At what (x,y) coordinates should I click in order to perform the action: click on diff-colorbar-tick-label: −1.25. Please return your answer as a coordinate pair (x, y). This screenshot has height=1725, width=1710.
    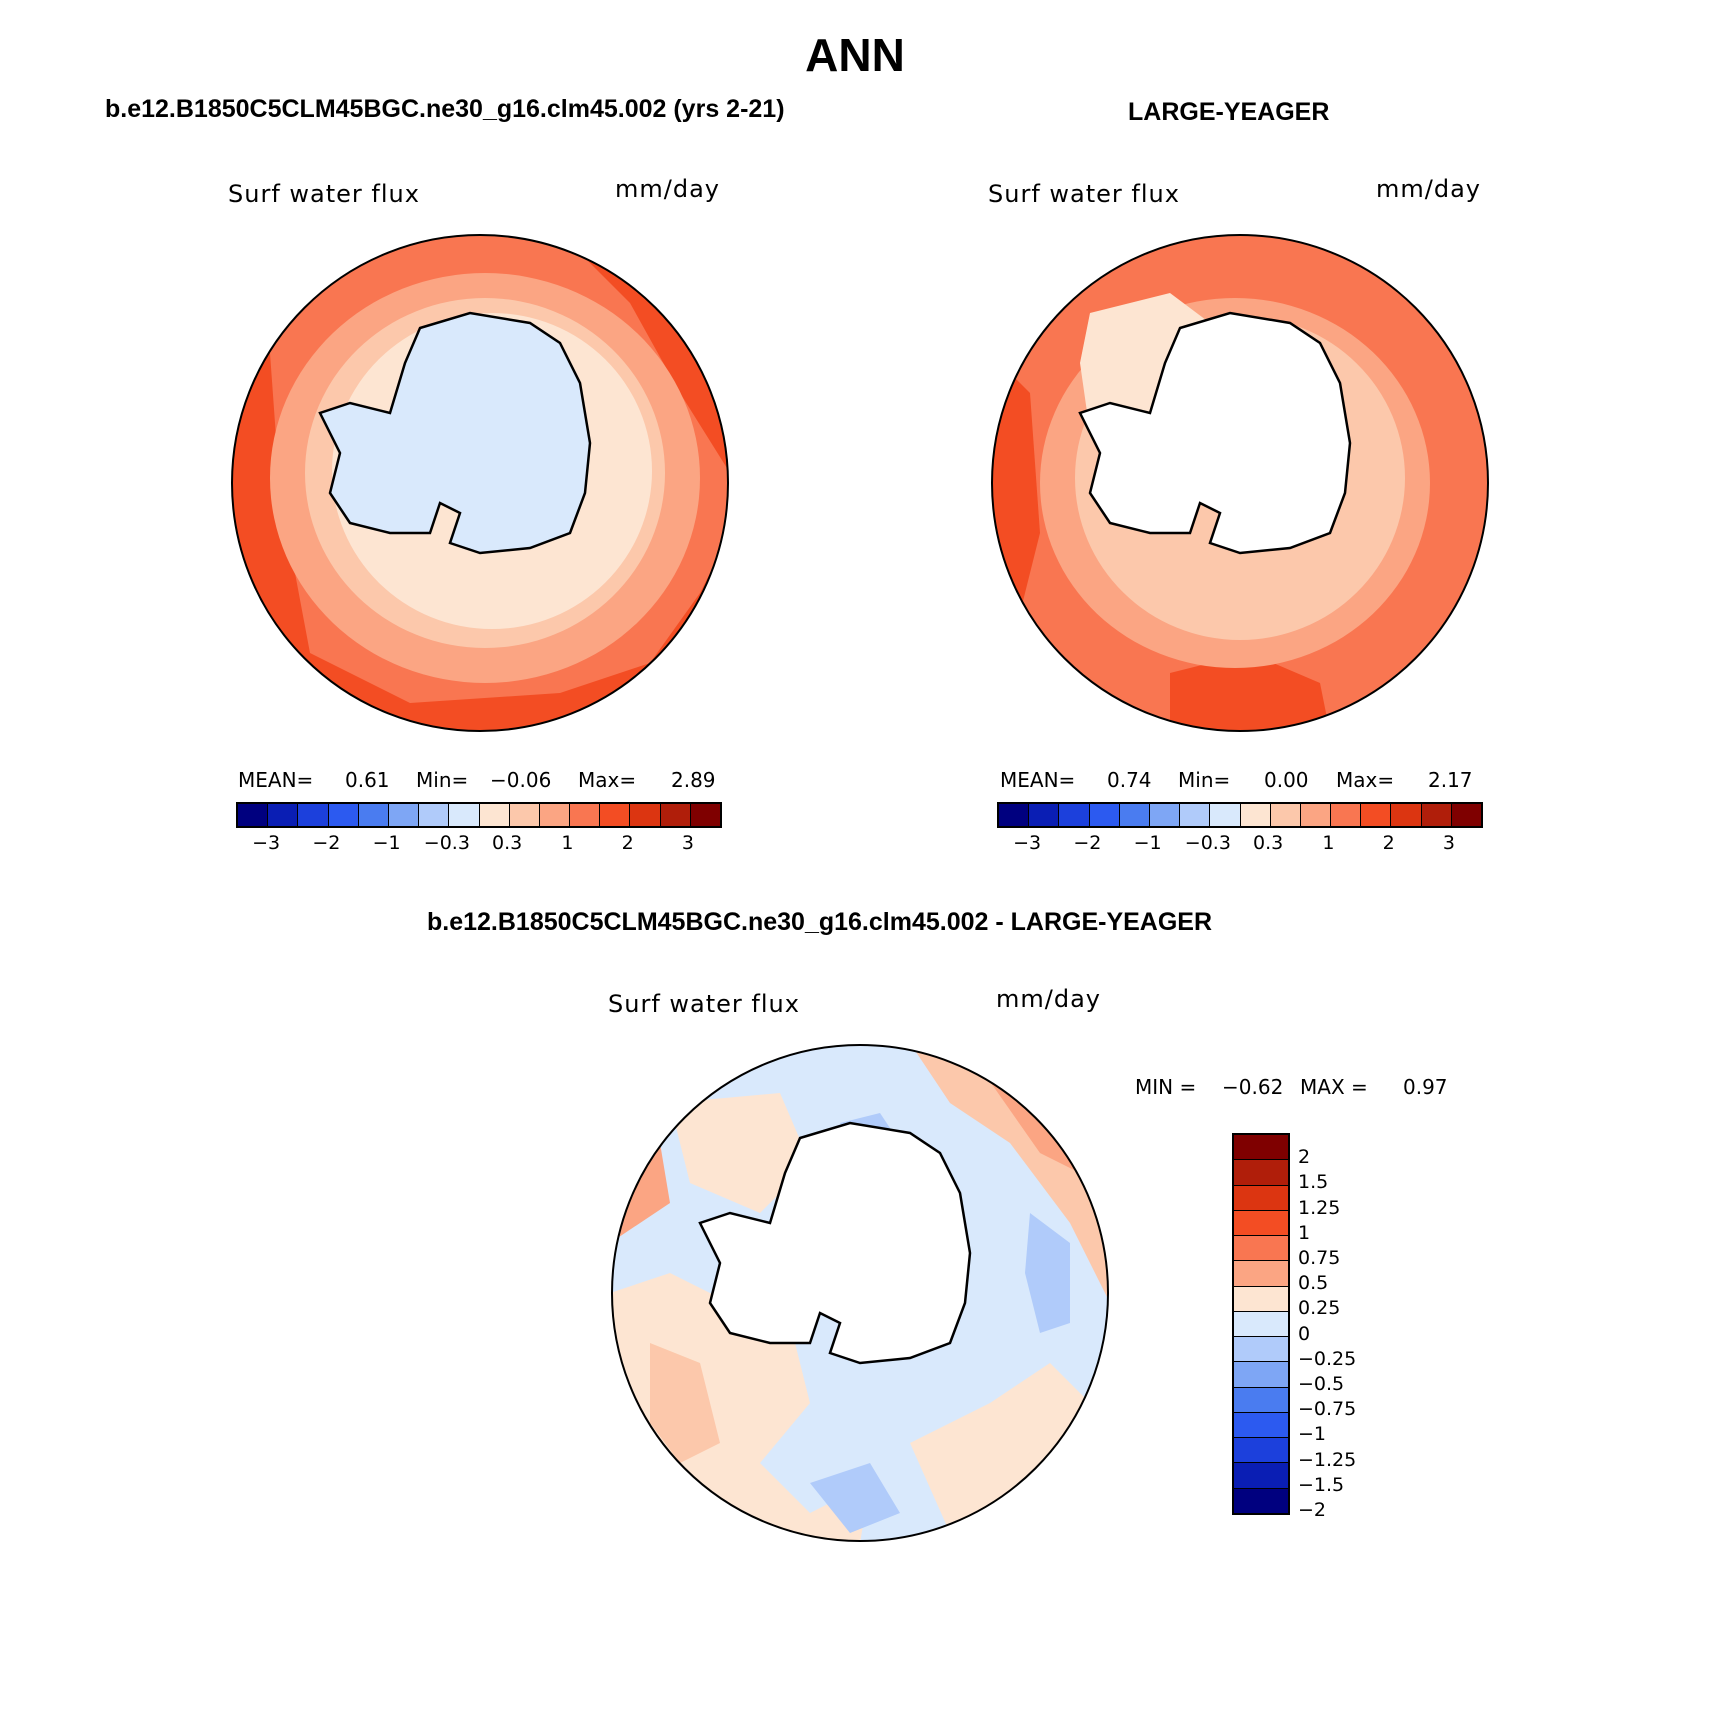
    Looking at the image, I should click on (1327, 1459).